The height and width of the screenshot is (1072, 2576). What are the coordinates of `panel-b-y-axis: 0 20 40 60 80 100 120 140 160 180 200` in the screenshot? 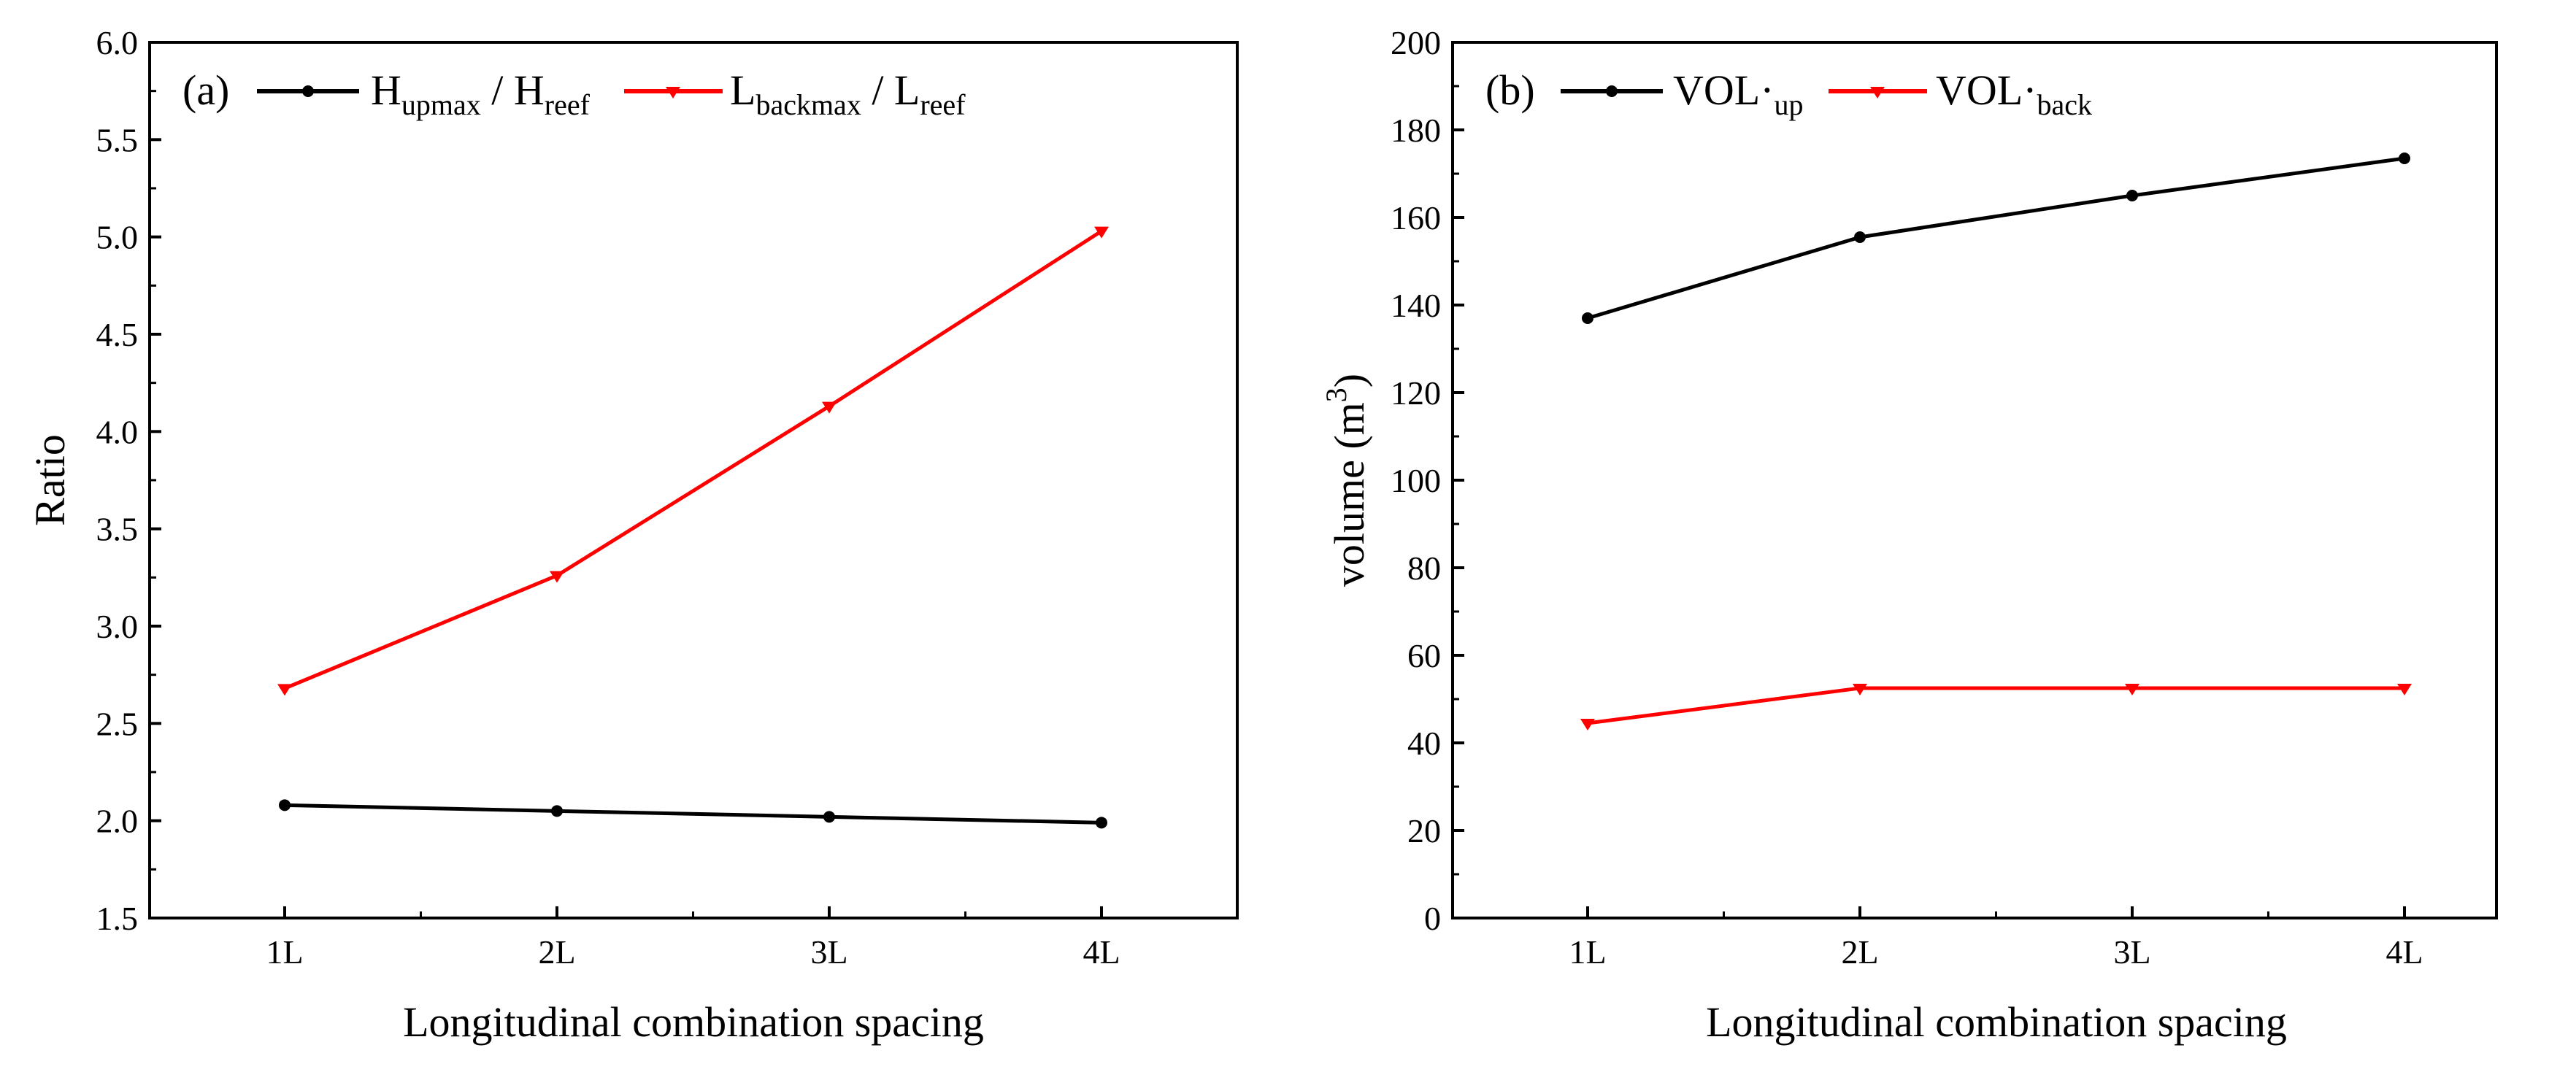 It's located at (1427, 480).